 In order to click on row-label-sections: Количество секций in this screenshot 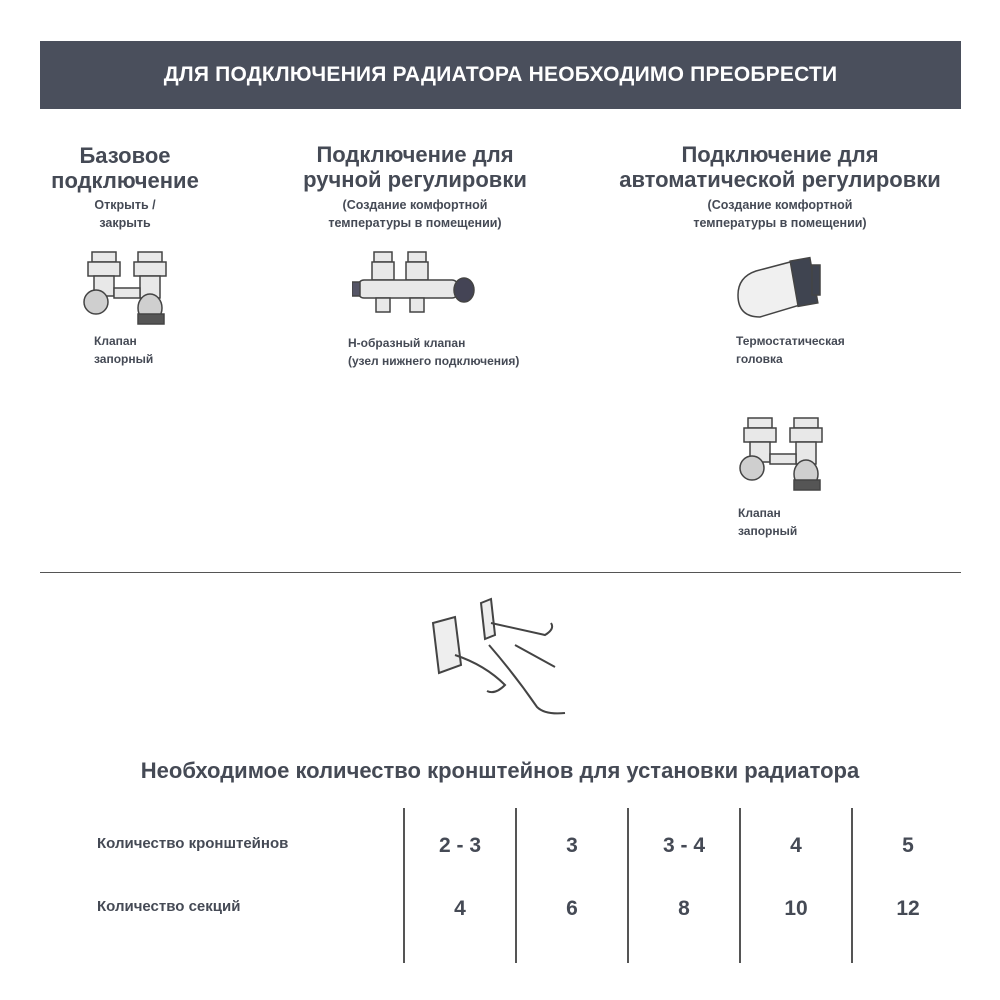, I will do `click(169, 906)`.